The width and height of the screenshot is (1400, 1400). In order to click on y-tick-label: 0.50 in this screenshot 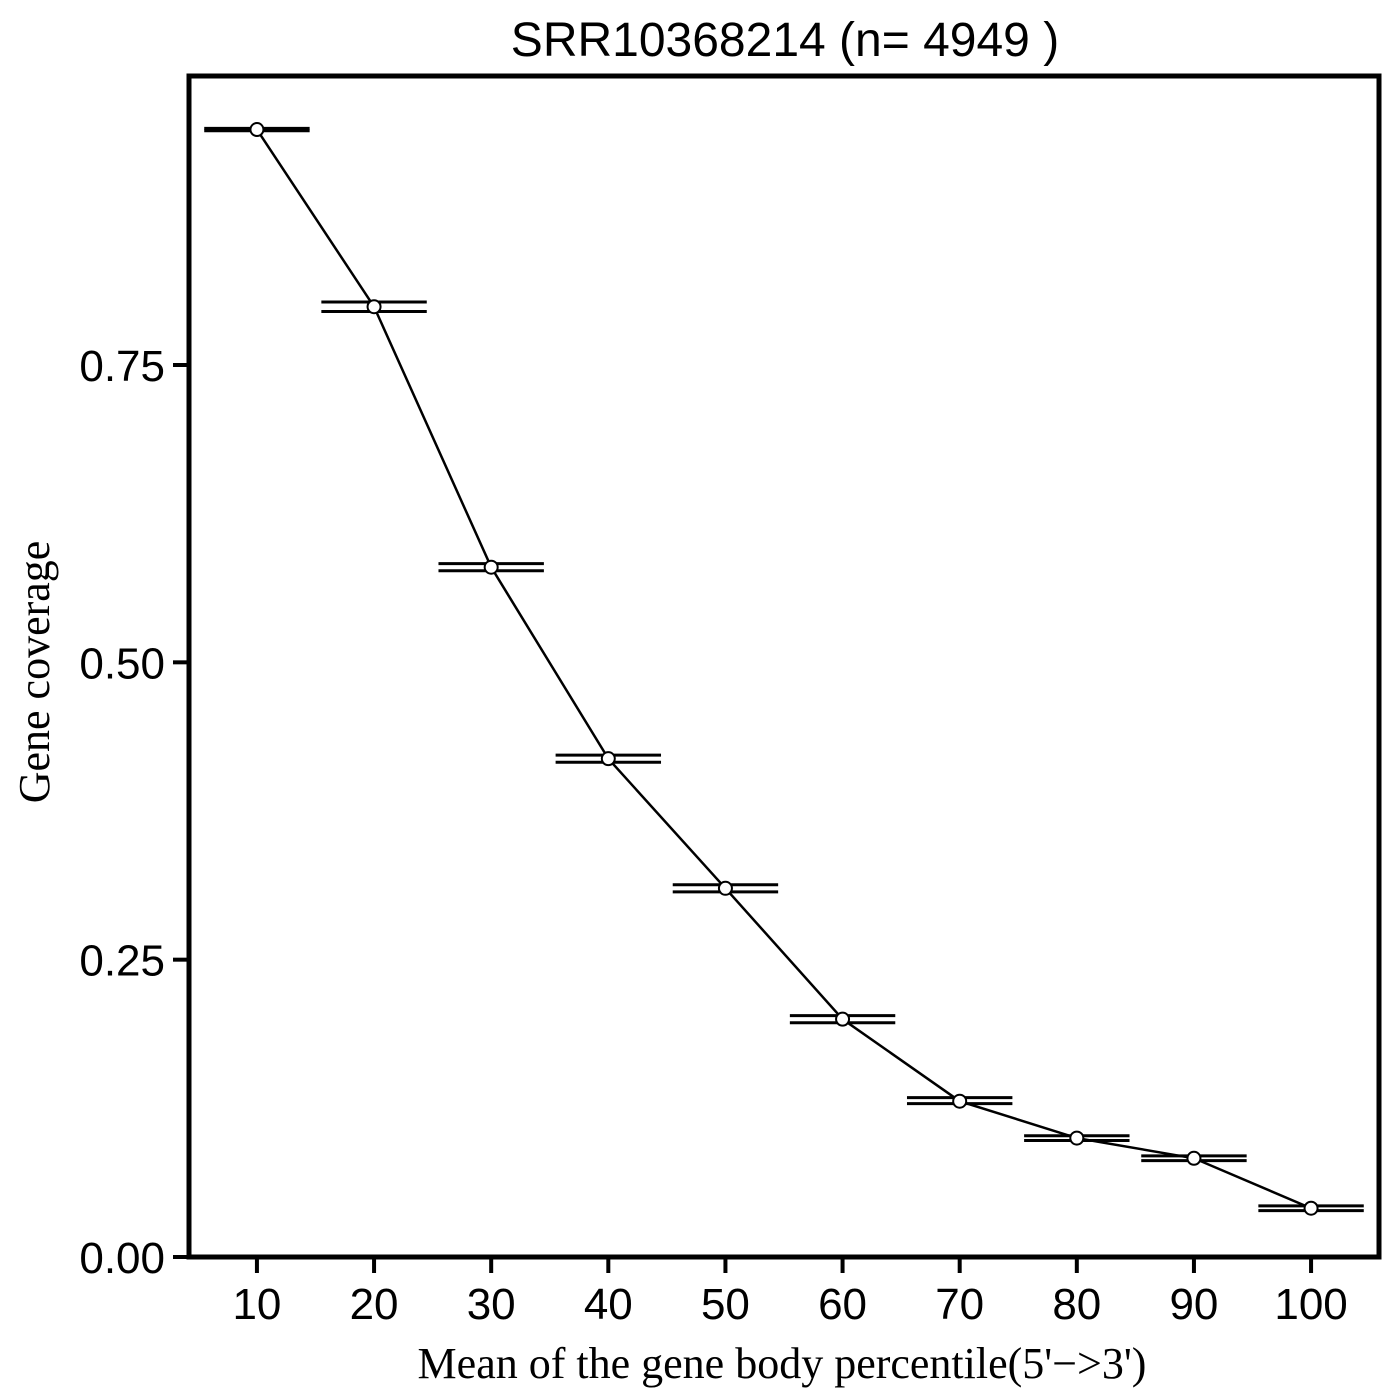, I will do `click(122, 663)`.